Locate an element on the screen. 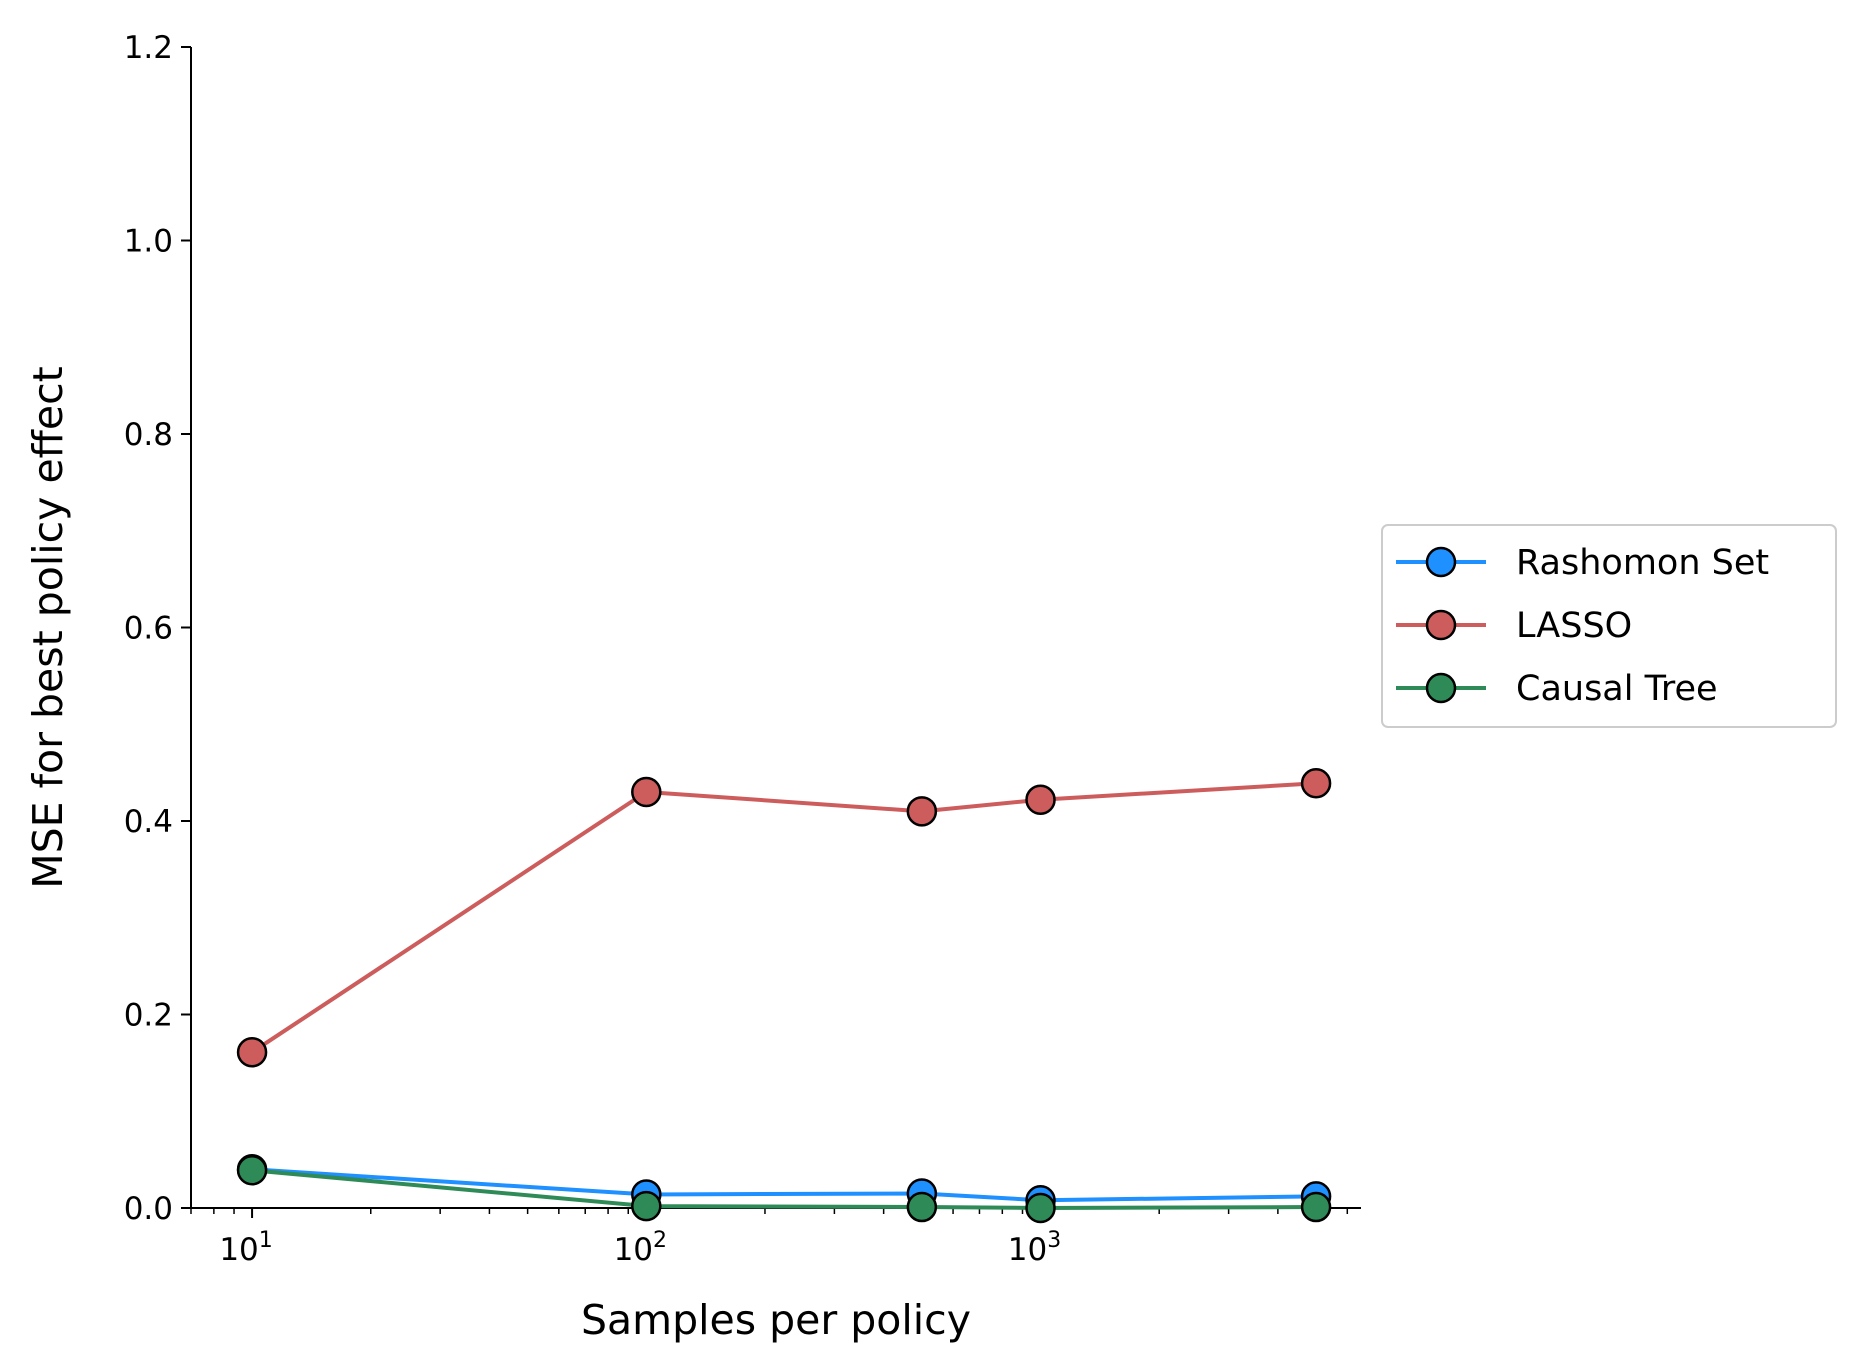 The width and height of the screenshot is (1854, 1367). y-tick-label: 0.6 is located at coordinates (148, 629).